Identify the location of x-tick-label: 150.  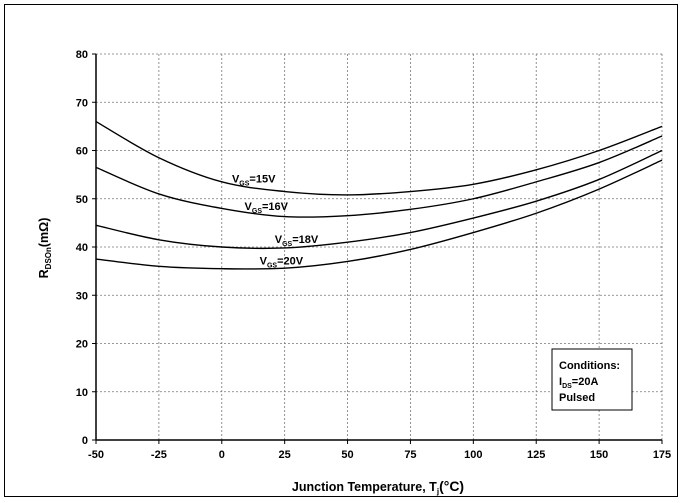
(599, 455).